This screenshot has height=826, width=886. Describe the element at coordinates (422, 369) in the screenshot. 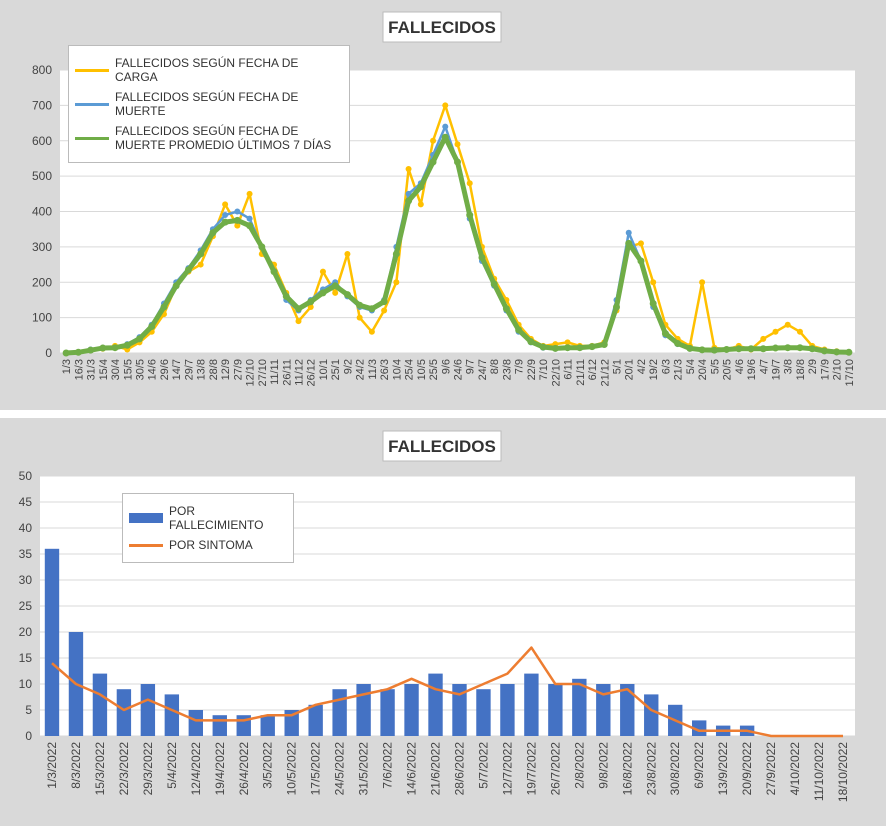

I see `x-tick-label: 10/5` at that location.